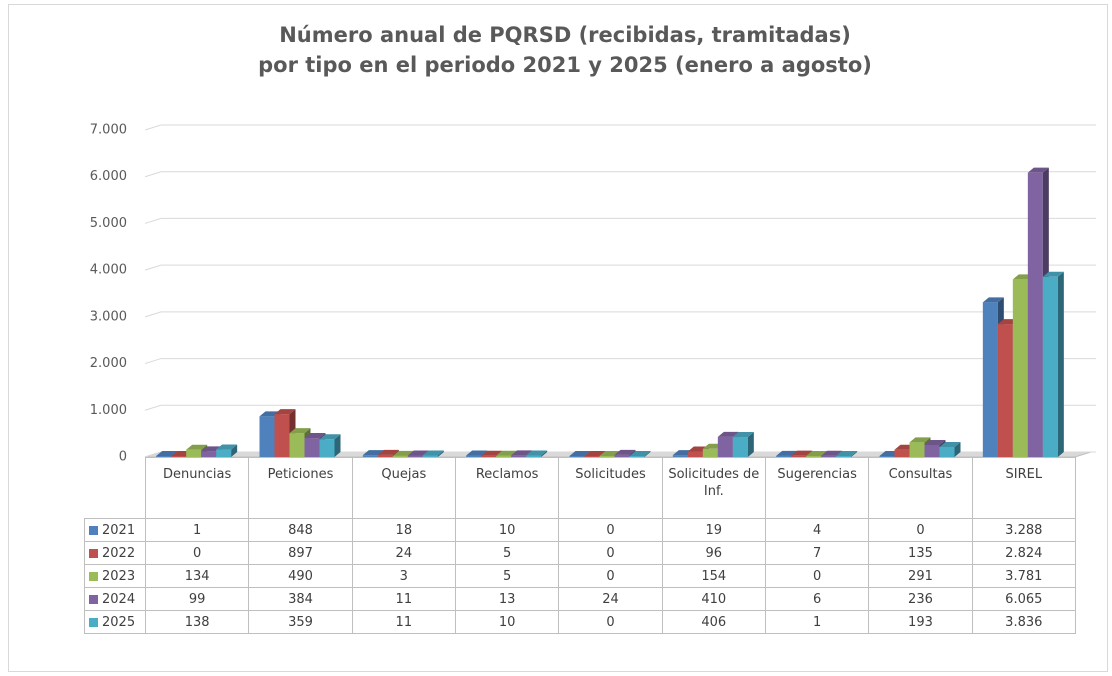  Describe the element at coordinates (108, 410) in the screenshot. I see `y-tick-label: 1.000` at that location.